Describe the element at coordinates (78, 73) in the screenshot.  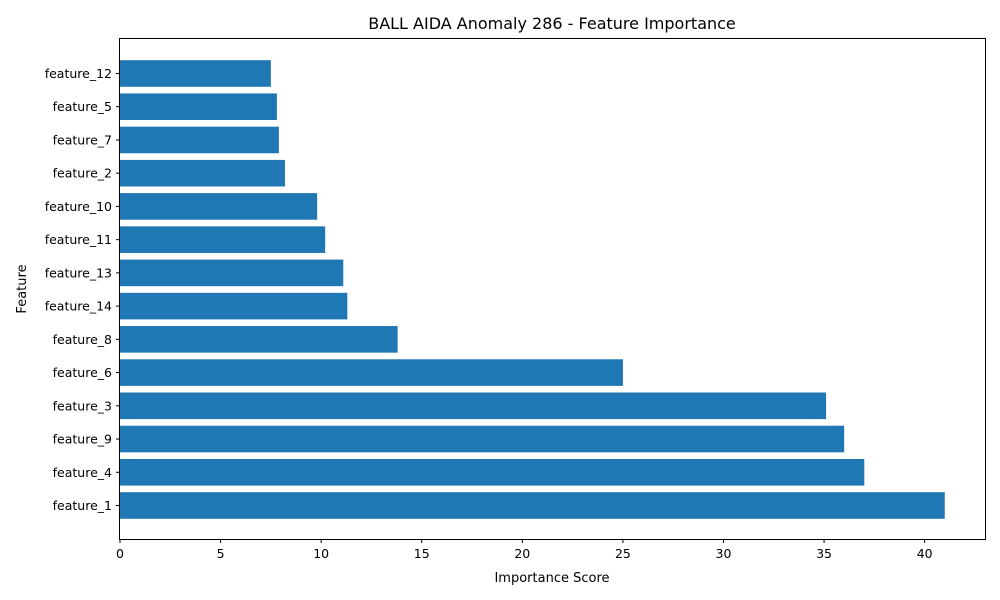
I see `y-tick-label-feature_12: feature_12` at that location.